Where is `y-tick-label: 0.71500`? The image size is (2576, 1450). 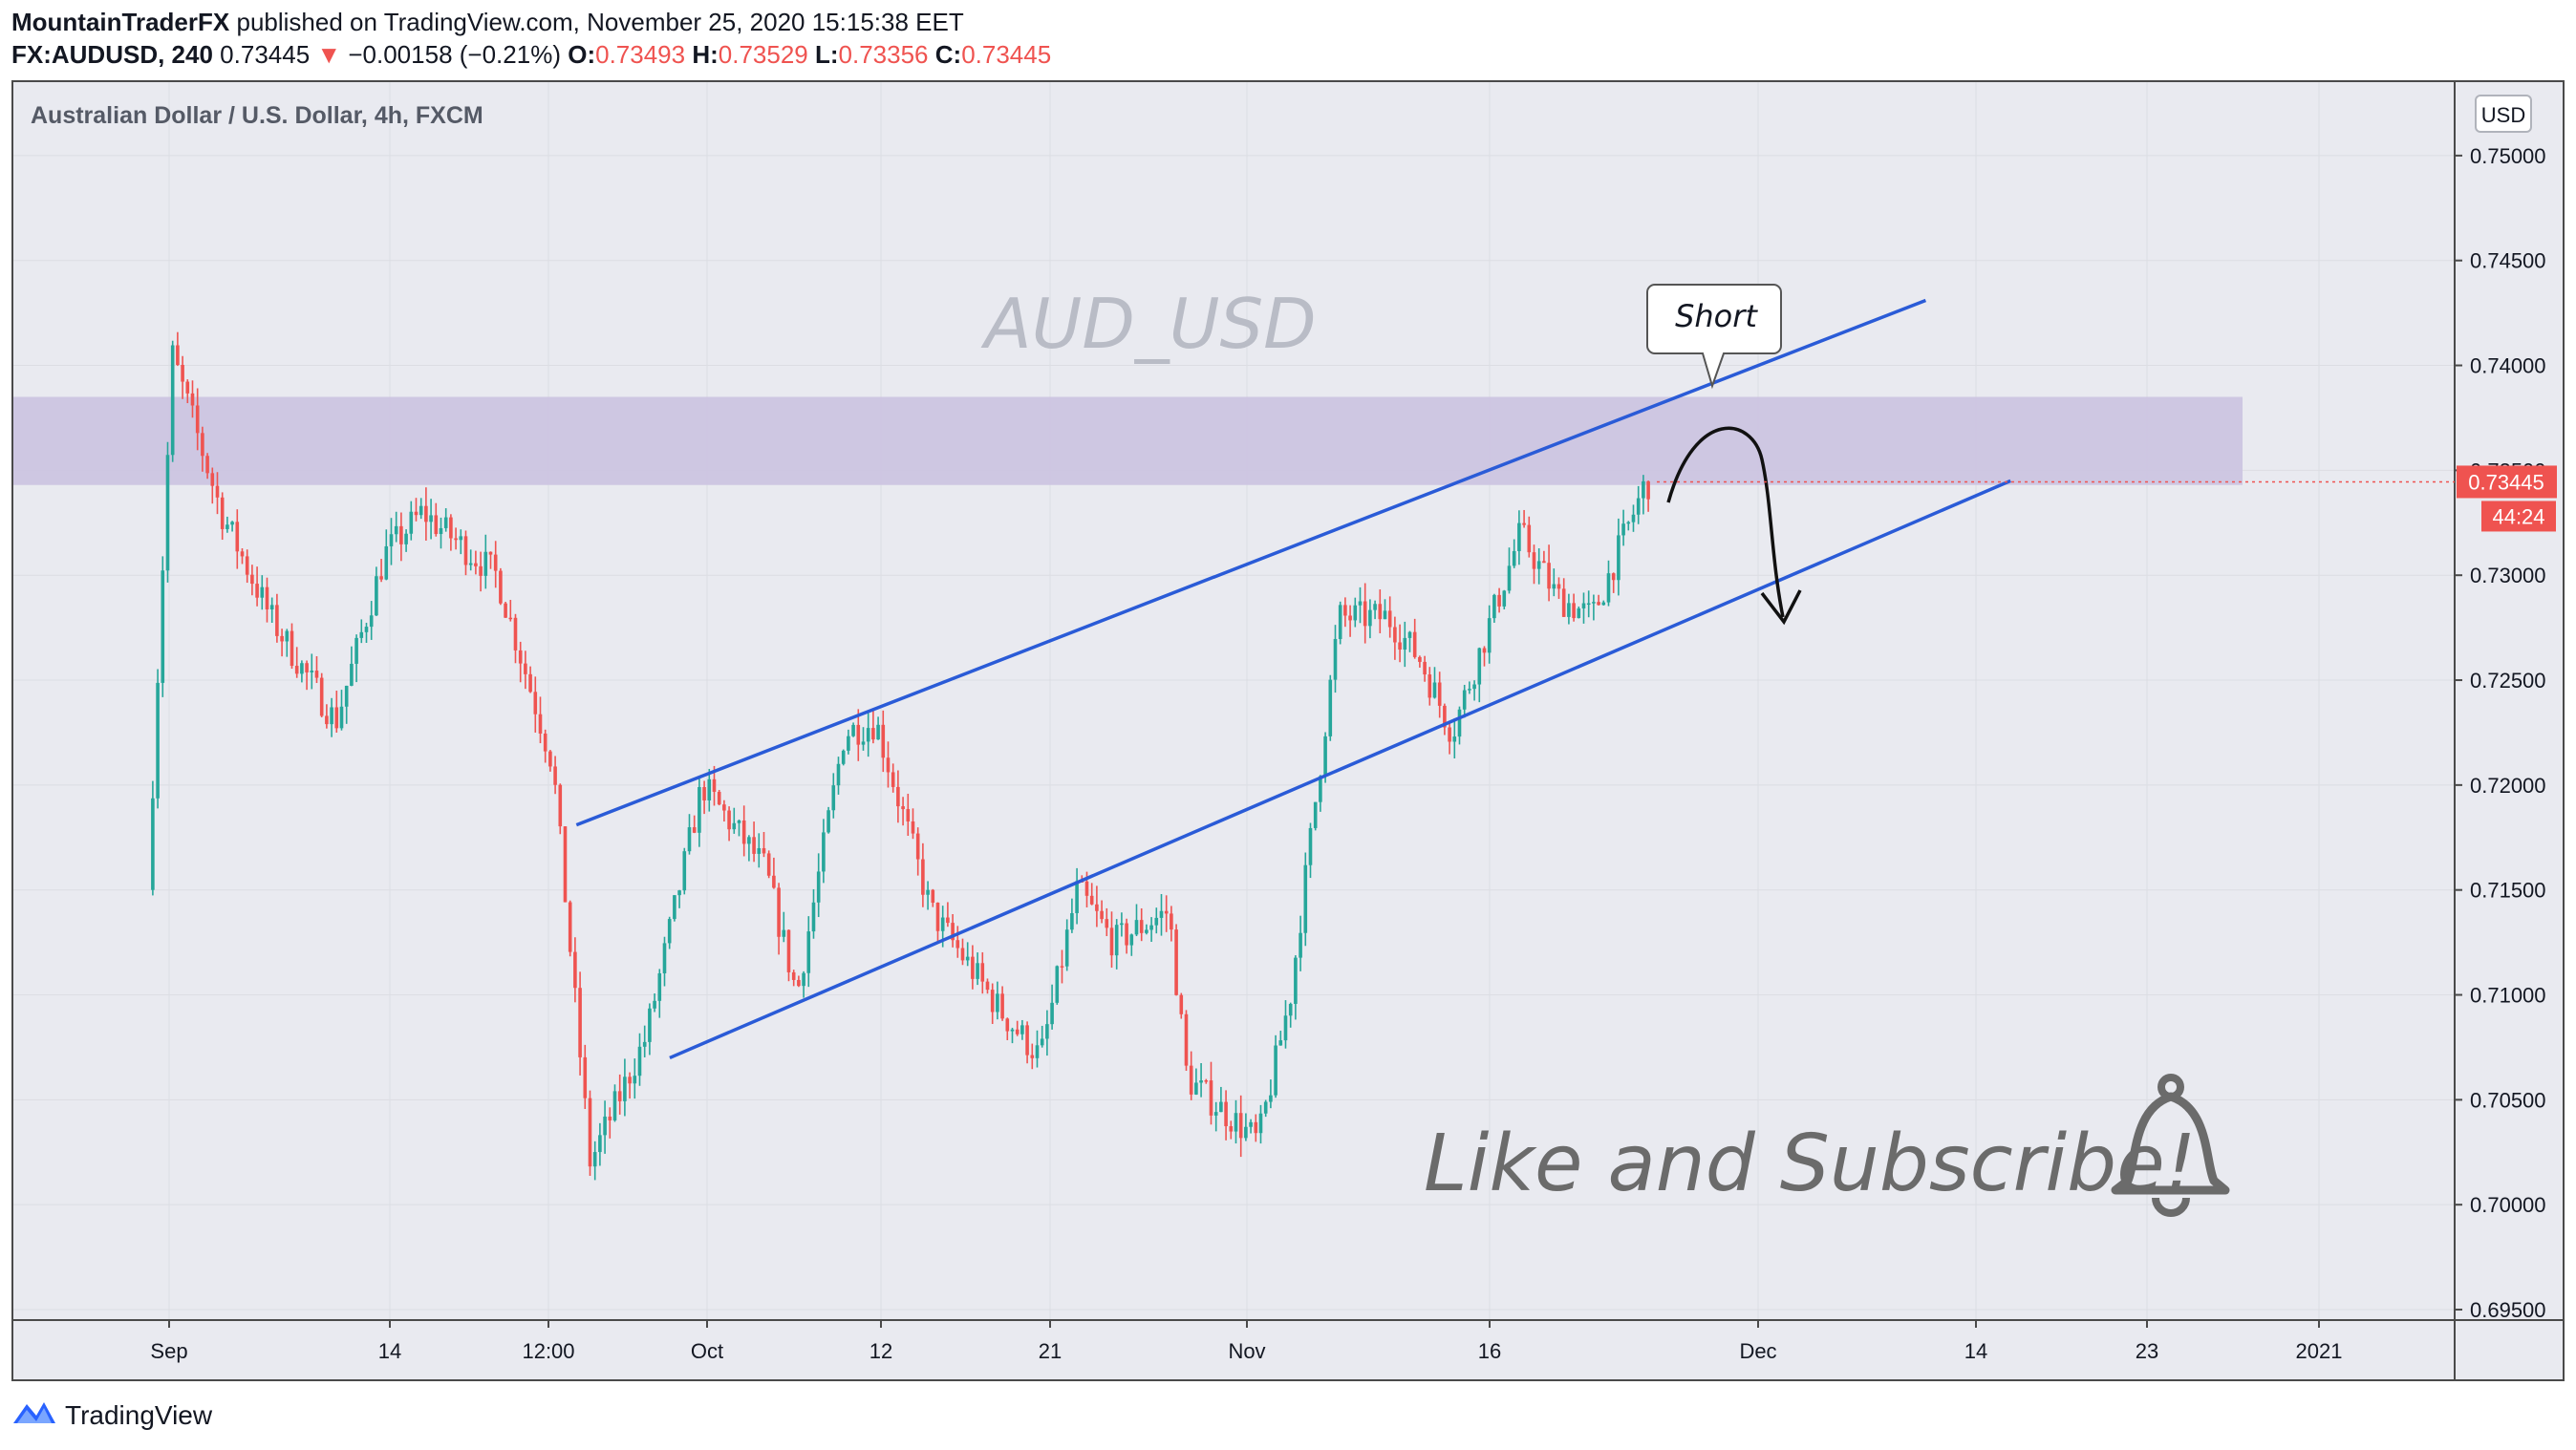 y-tick-label: 0.71500 is located at coordinates (2508, 891).